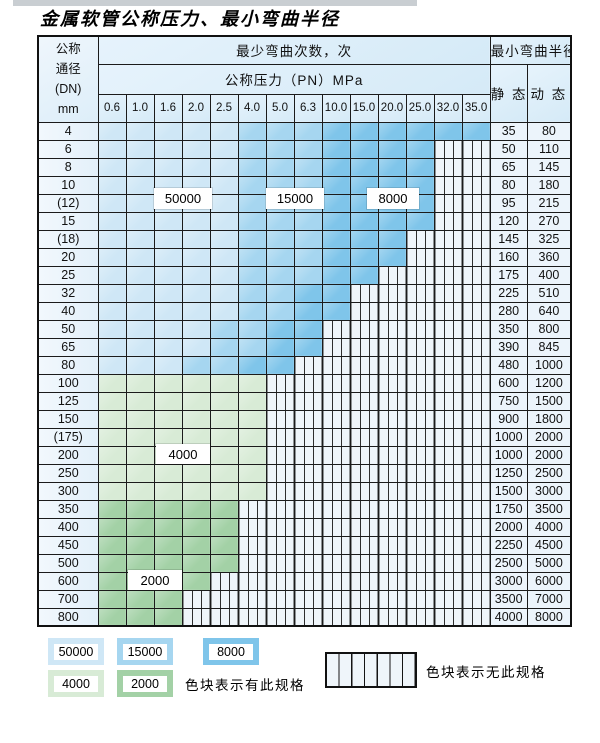 This screenshot has height=743, width=600. Describe the element at coordinates (549, 419) in the screenshot. I see `dynamic-radius-value: 1800` at that location.